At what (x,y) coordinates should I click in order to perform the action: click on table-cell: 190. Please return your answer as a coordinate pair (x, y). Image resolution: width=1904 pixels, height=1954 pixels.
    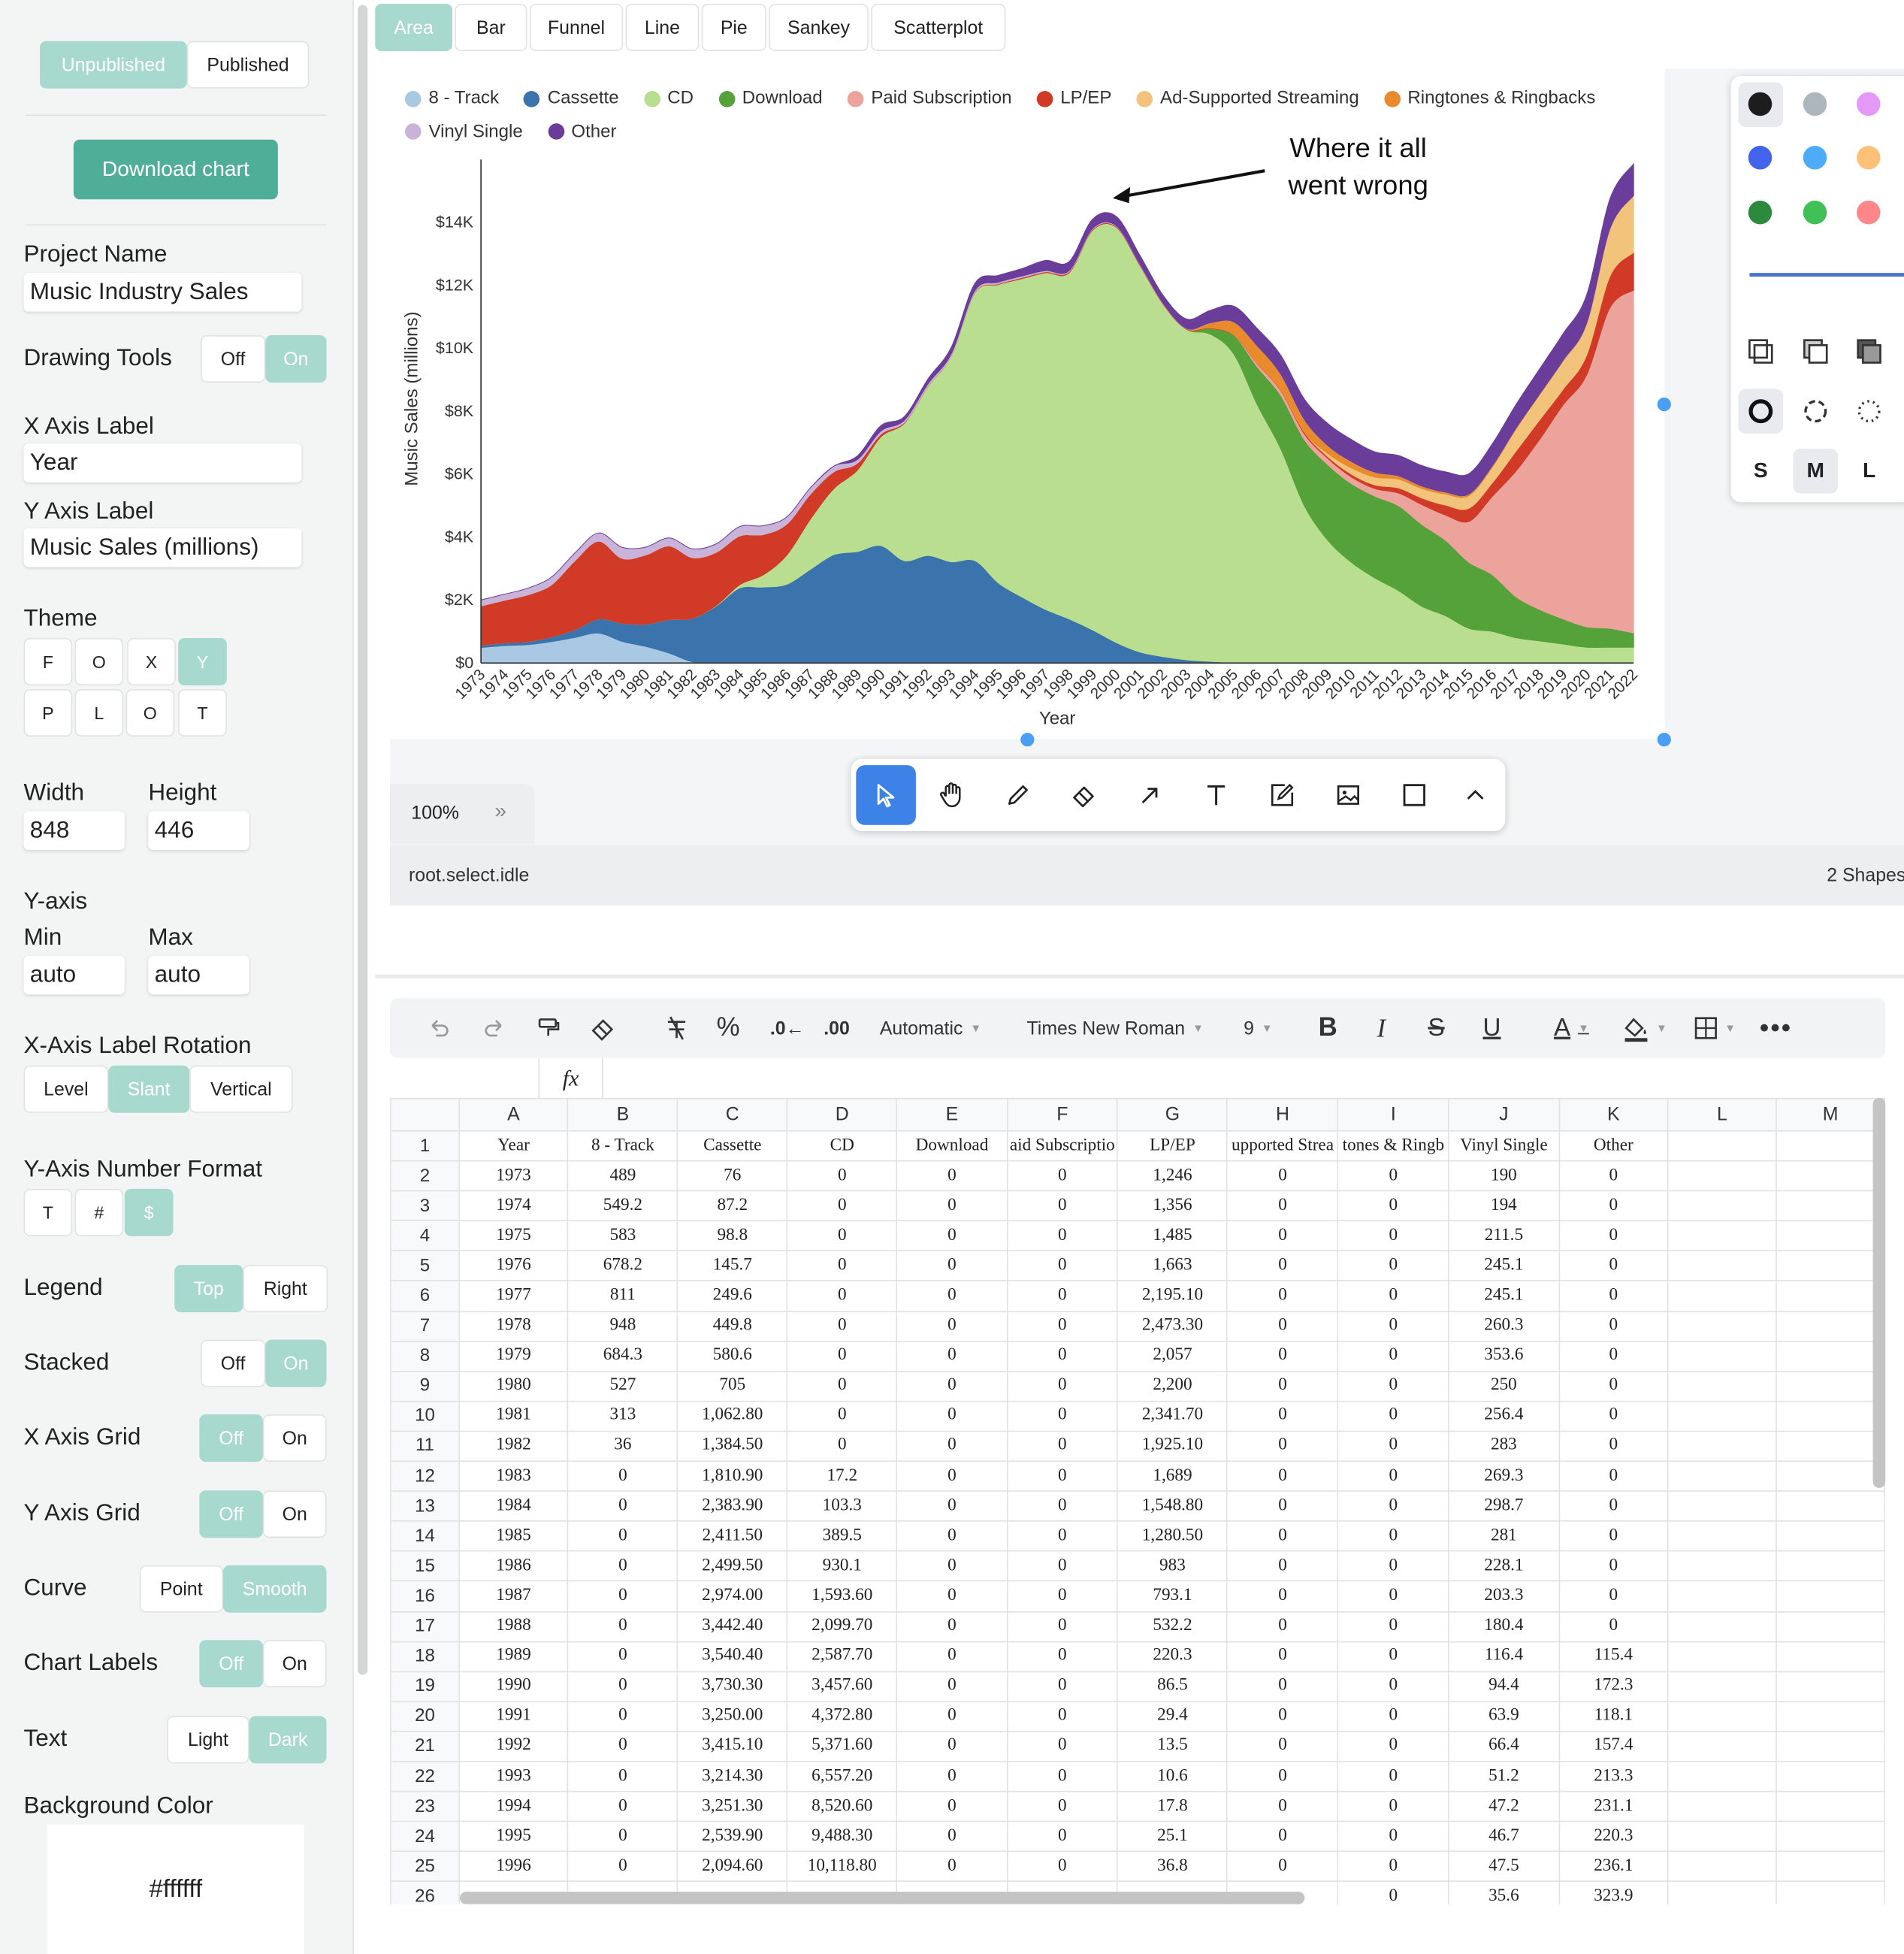
    Looking at the image, I should click on (1504, 1176).